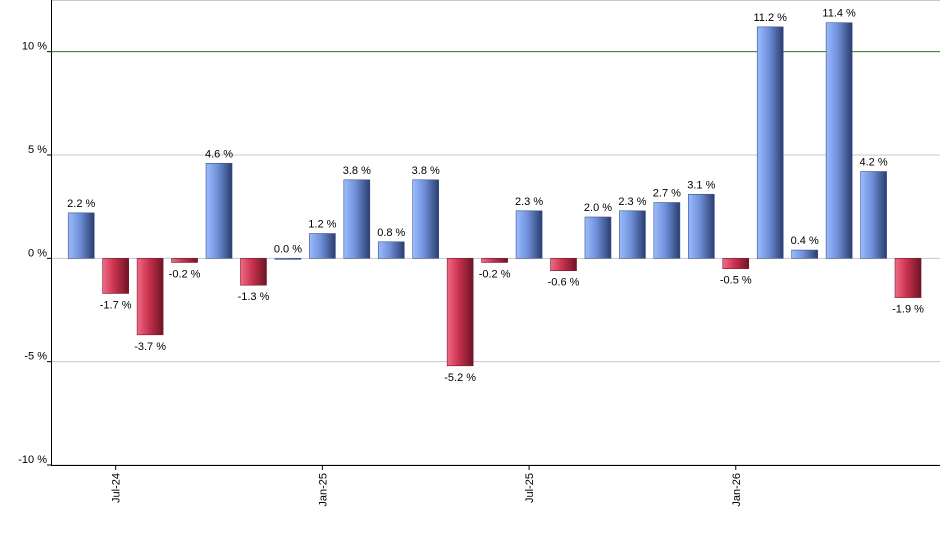 This screenshot has height=550, width=940. Describe the element at coordinates (322, 225) in the screenshot. I see `data-label: 1.2 %` at that location.